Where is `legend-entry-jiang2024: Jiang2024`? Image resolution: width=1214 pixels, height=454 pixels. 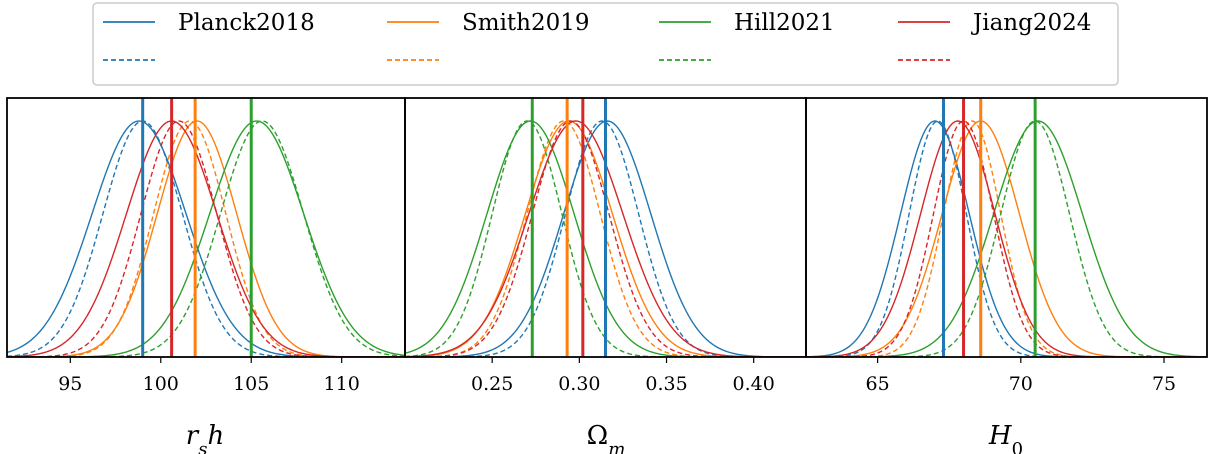
legend-entry-jiang2024: Jiang2024 is located at coordinates (994, 35).